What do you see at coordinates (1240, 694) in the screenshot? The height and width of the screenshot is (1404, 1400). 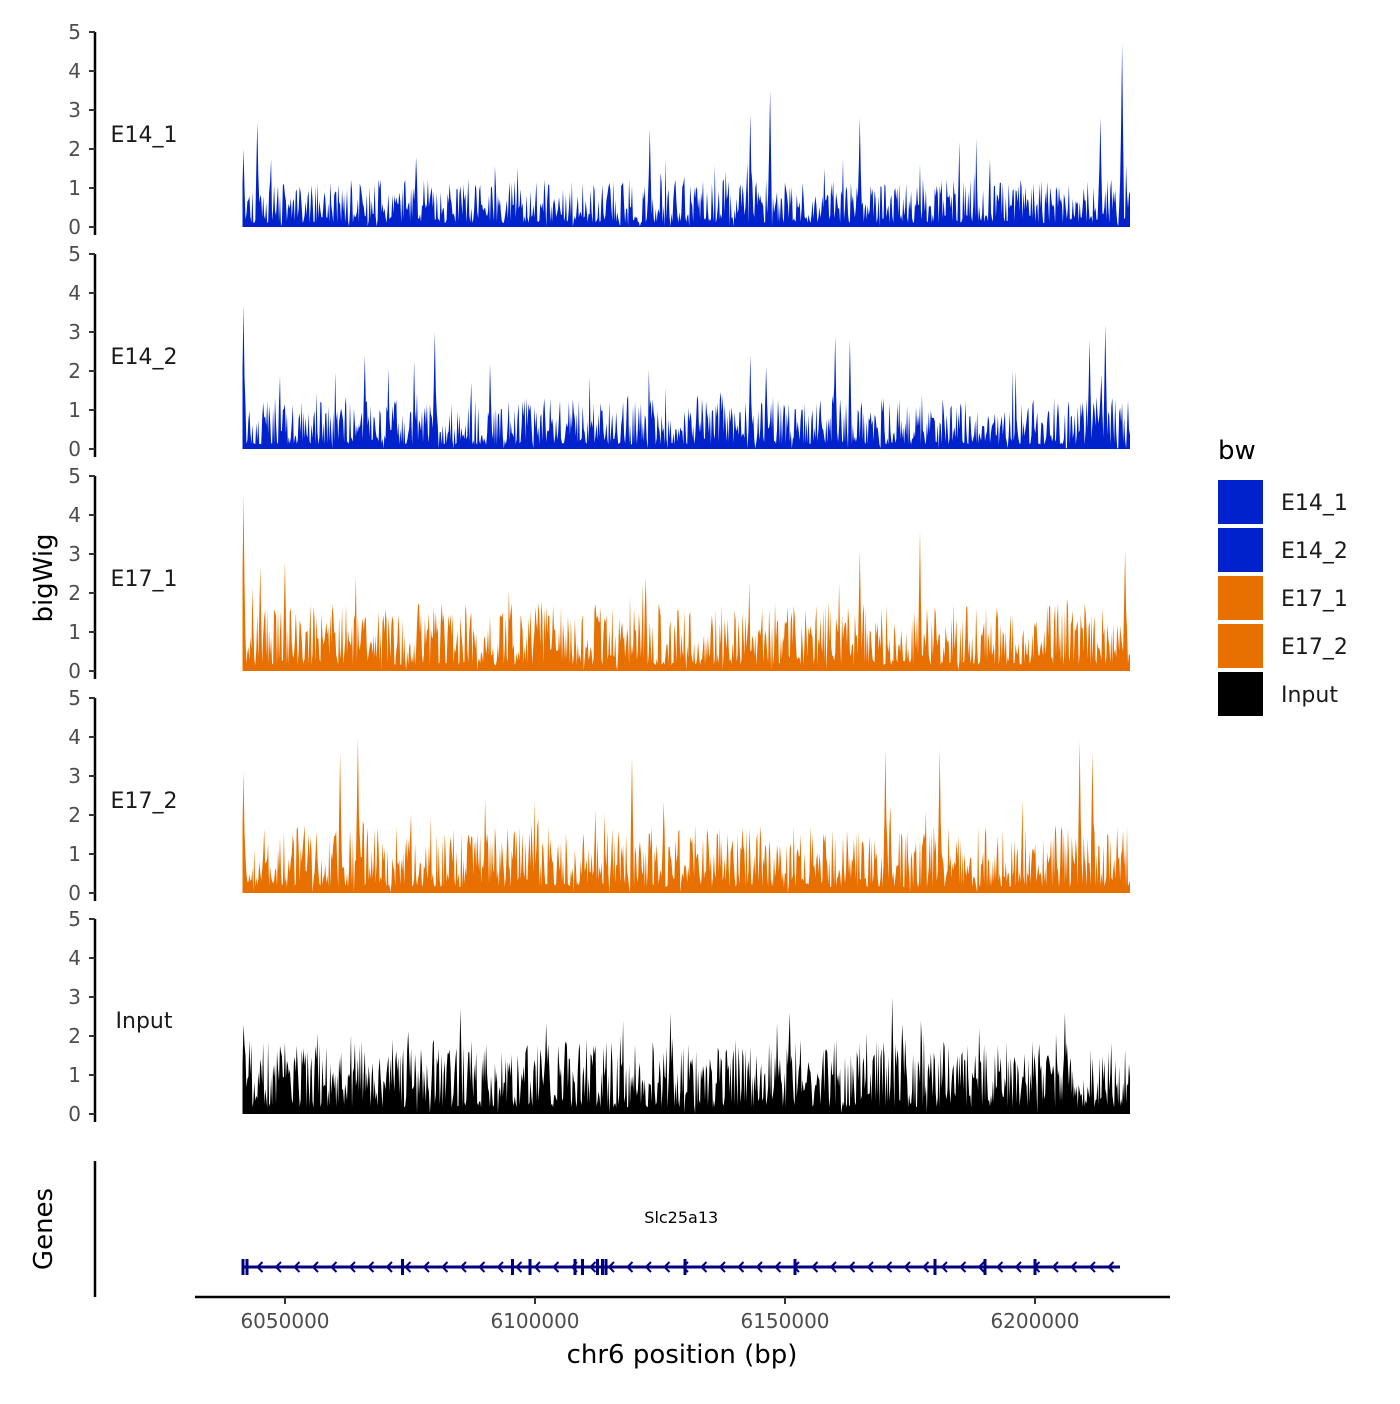 I see `legend-swatch-Input` at bounding box center [1240, 694].